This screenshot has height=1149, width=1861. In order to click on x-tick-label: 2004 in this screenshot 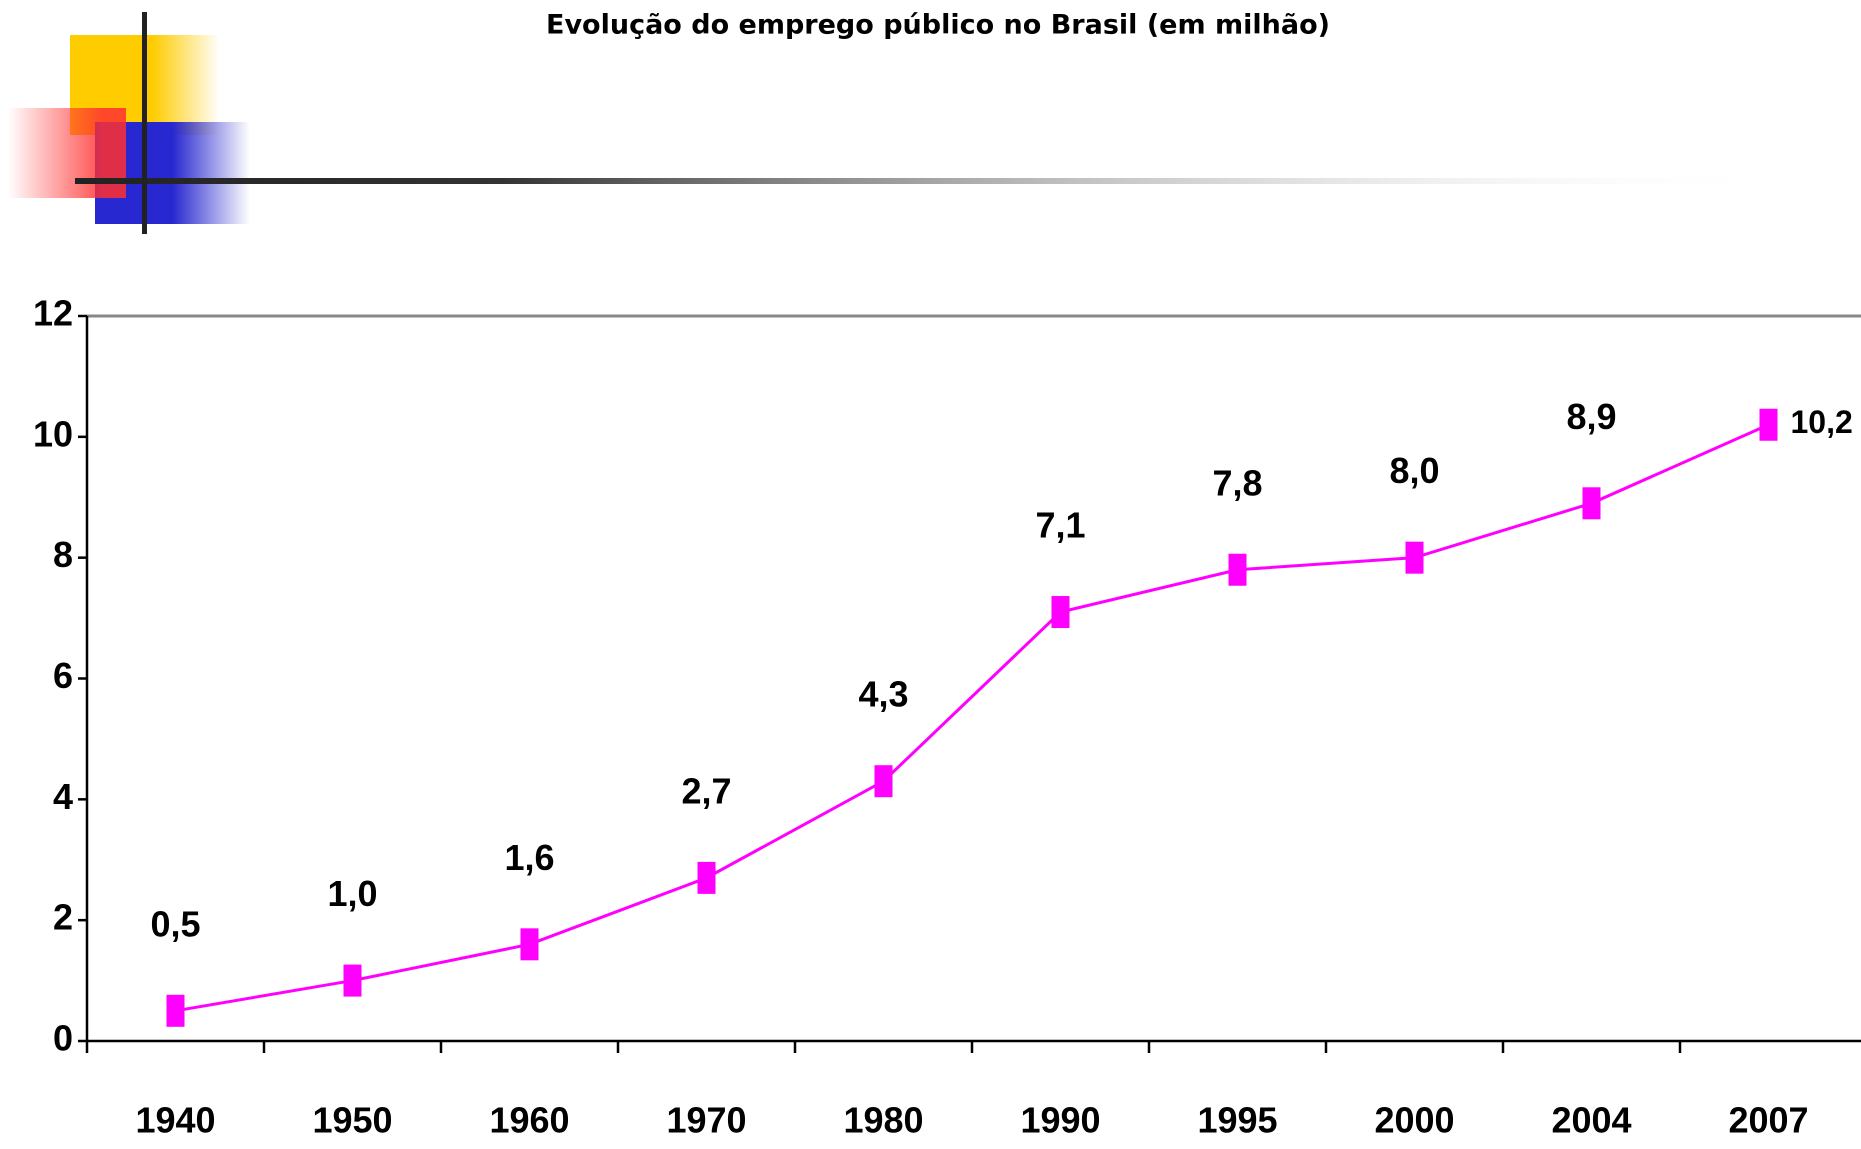, I will do `click(1591, 1120)`.